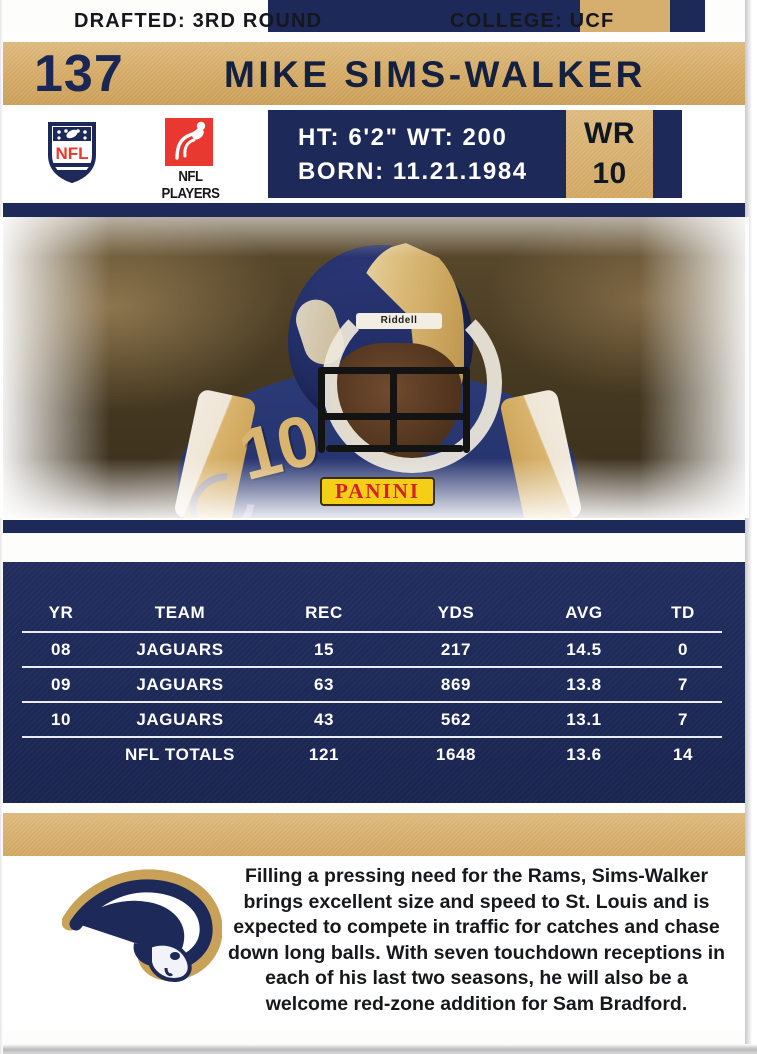  Describe the element at coordinates (399, 321) in the screenshot. I see `riddell-brand-label: Riddell` at that location.